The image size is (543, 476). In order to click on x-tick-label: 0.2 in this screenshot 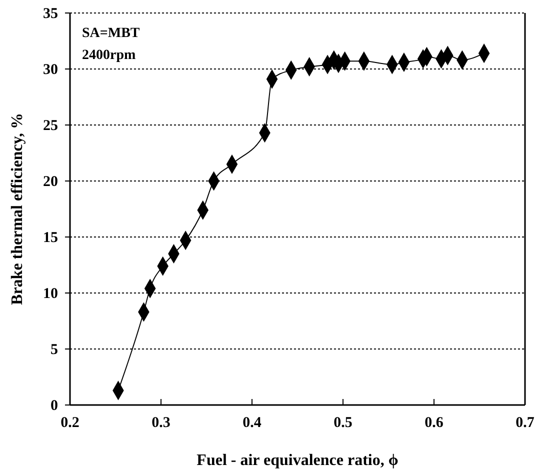, I will do `click(70, 423)`.